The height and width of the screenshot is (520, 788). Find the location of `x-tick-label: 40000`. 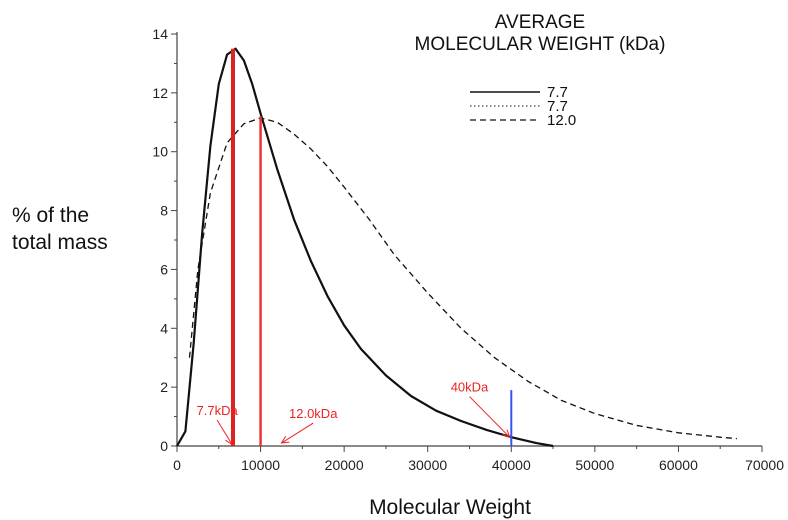

x-tick-label: 40000 is located at coordinates (511, 465).